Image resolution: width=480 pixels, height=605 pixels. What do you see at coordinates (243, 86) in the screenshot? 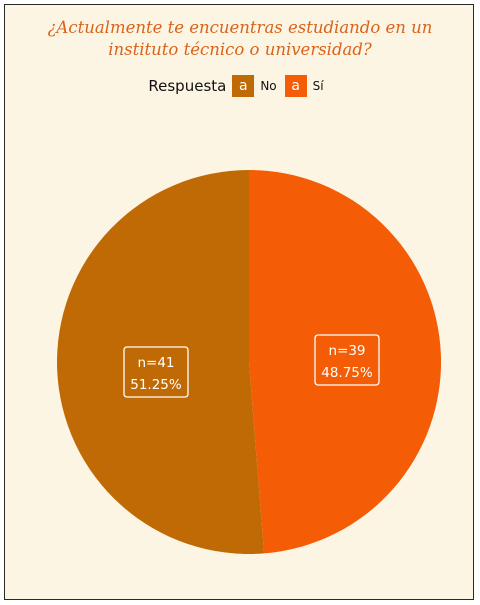
I see `legend-key-no: a` at bounding box center [243, 86].